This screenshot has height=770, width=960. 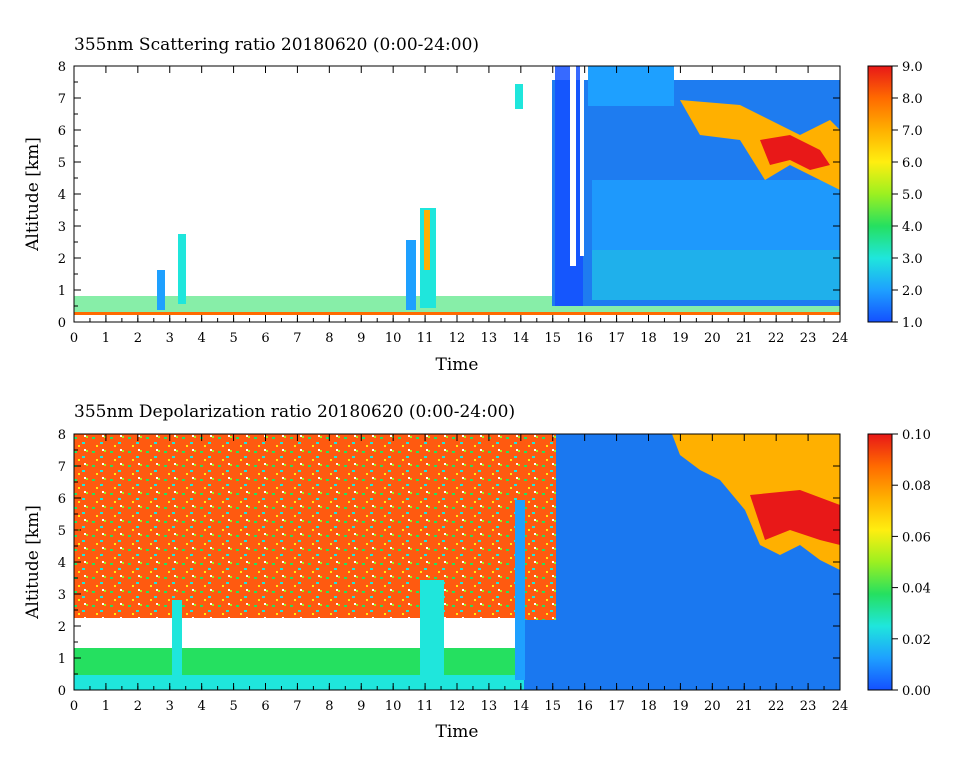 What do you see at coordinates (716, 275) in the screenshot?
I see `aerosol-band-low` at bounding box center [716, 275].